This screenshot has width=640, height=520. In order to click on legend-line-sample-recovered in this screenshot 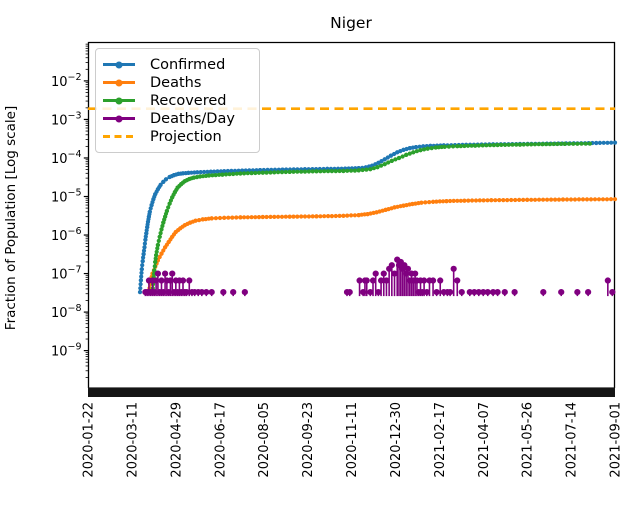, I will do `click(119, 101)`.